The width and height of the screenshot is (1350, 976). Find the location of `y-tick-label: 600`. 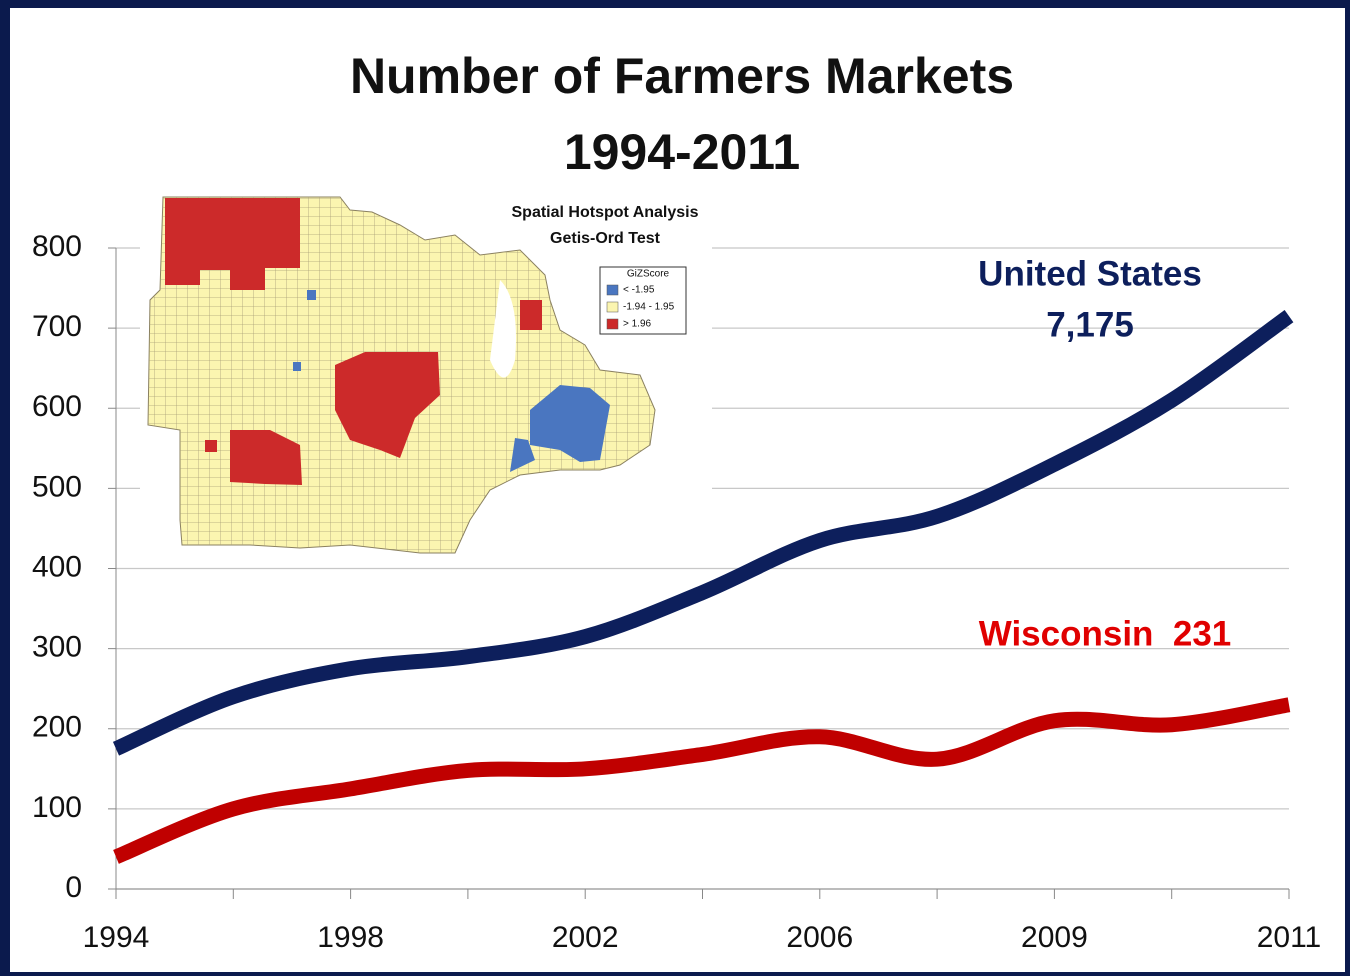

y-tick-label: 600 is located at coordinates (57, 406).